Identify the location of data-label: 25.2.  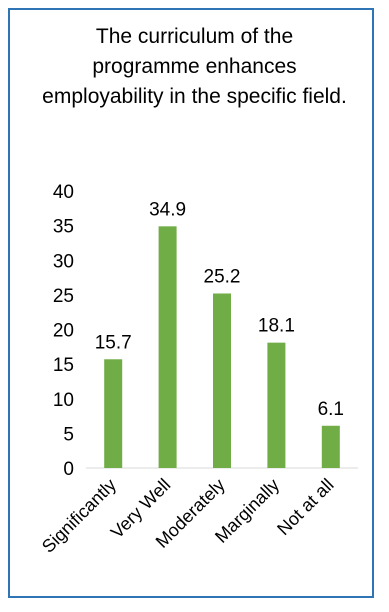
(222, 276).